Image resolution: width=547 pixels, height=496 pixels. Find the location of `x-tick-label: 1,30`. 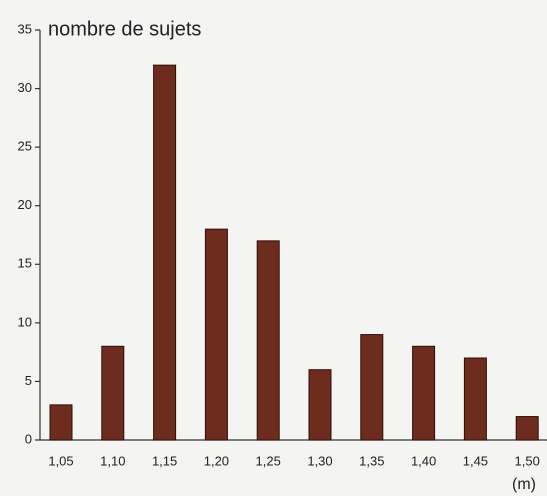

x-tick-label: 1,30 is located at coordinates (319, 460).